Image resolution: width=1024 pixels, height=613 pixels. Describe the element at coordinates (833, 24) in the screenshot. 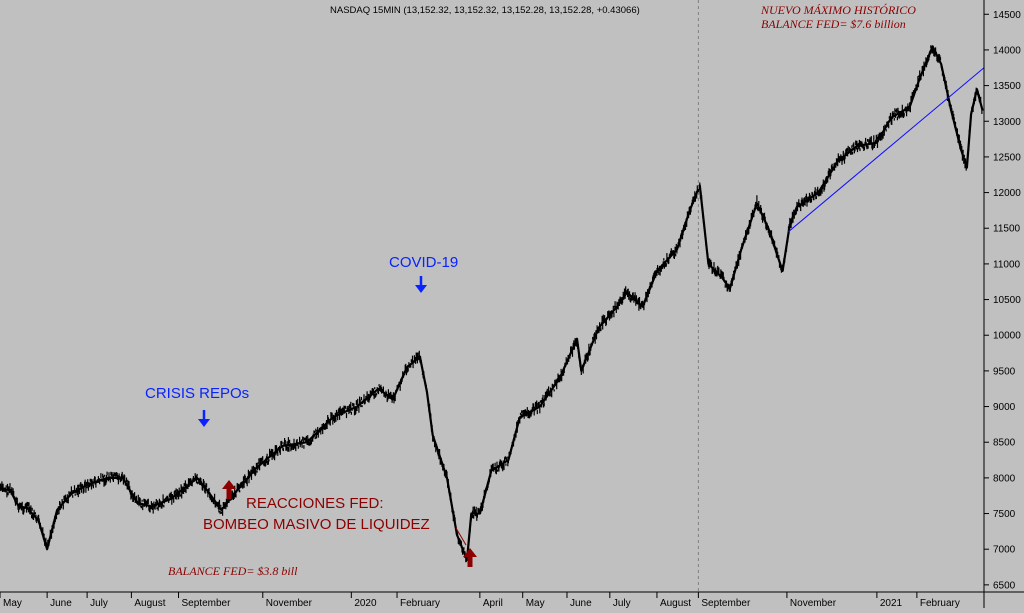

I see `annotation-balance-fed-end: BALANCE FED= $7.6 billion` at that location.